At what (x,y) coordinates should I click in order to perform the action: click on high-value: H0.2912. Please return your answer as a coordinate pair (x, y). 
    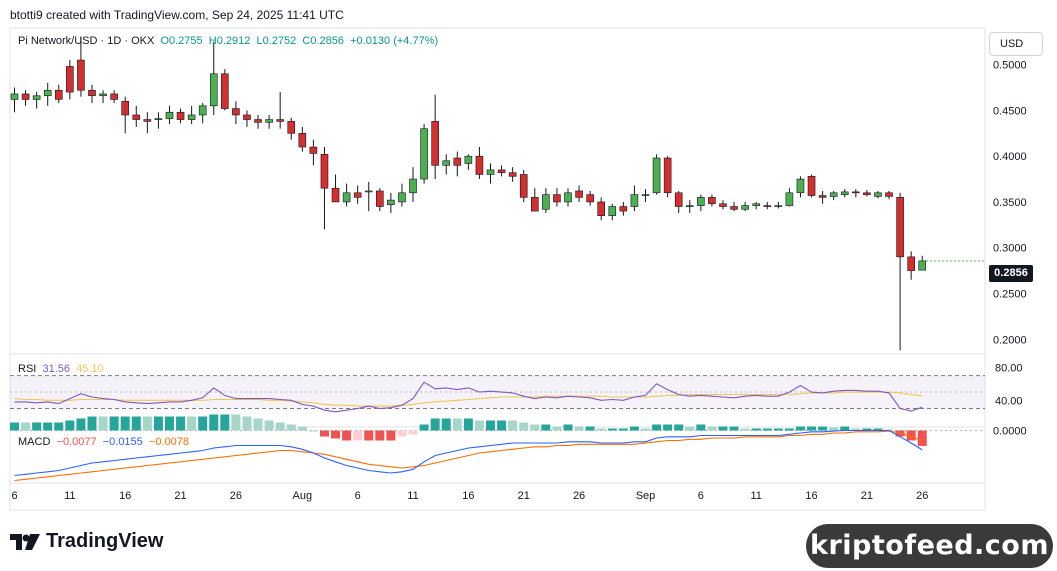
    Looking at the image, I should click on (229, 41).